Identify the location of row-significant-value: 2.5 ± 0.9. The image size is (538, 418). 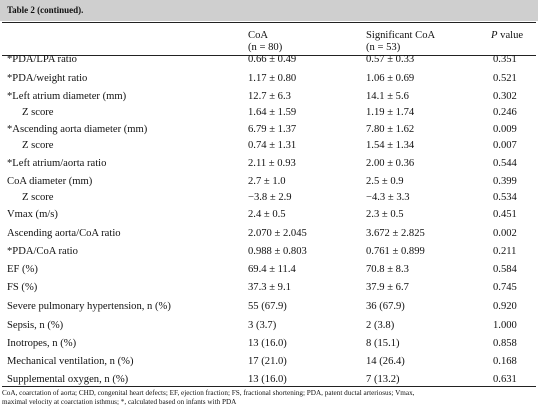
(385, 181).